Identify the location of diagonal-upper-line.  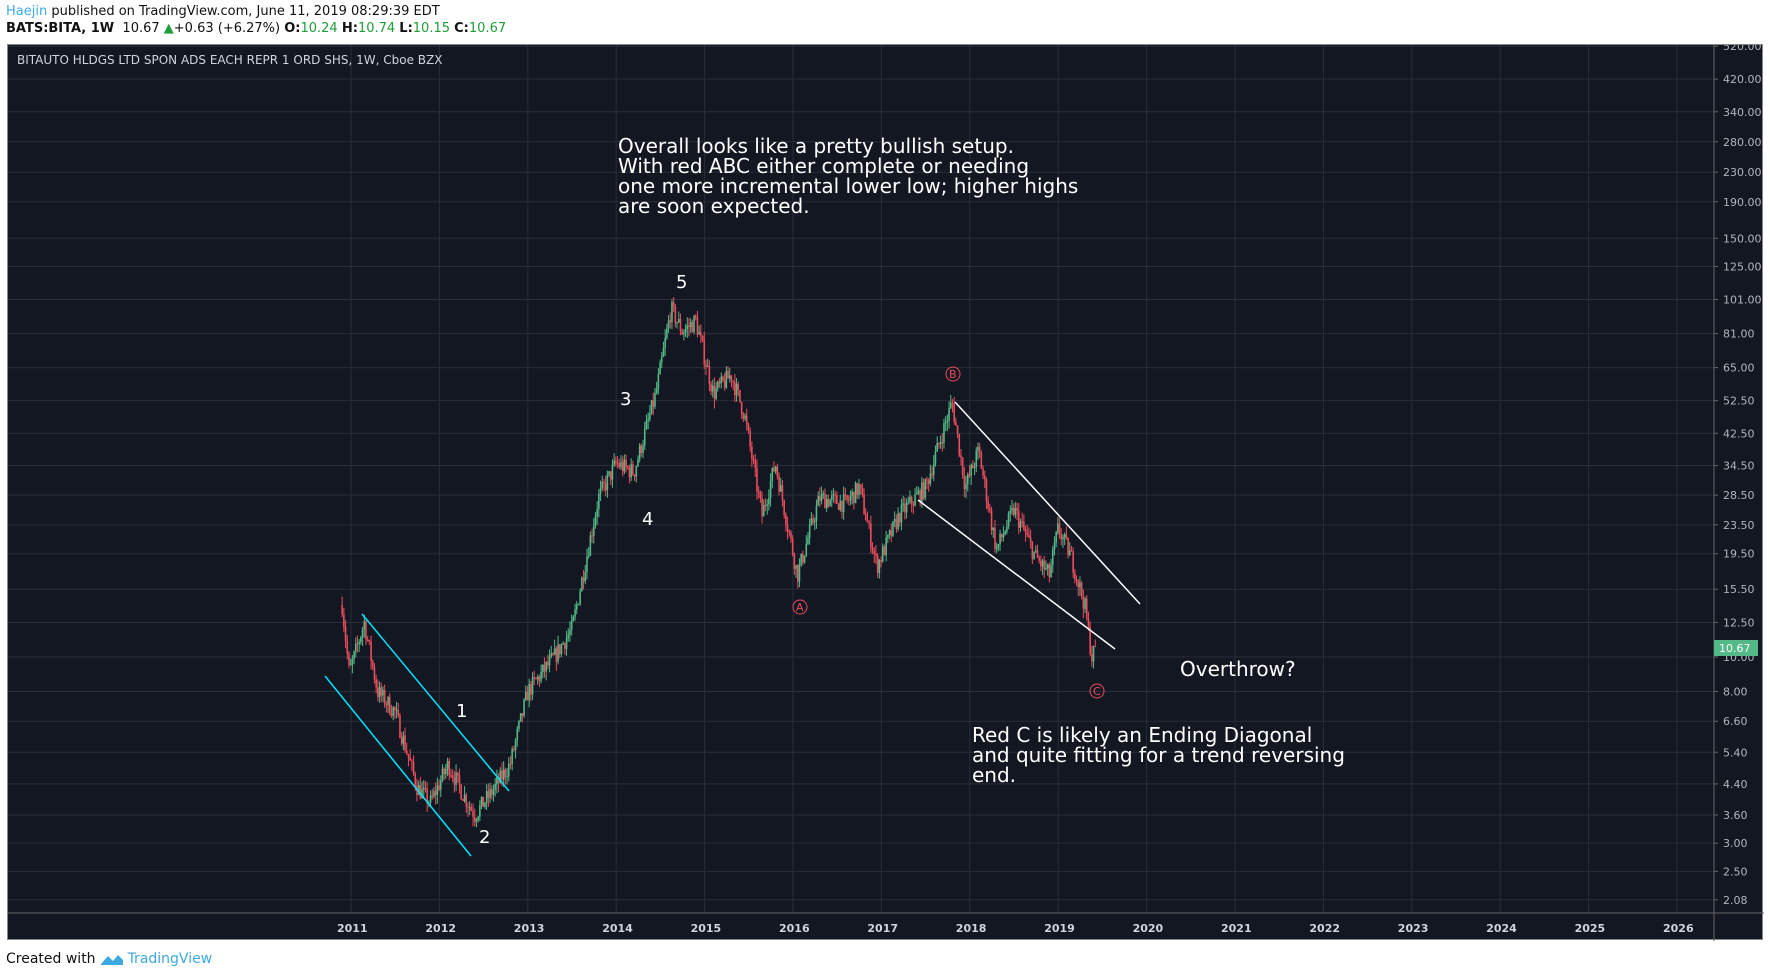
(1047, 503).